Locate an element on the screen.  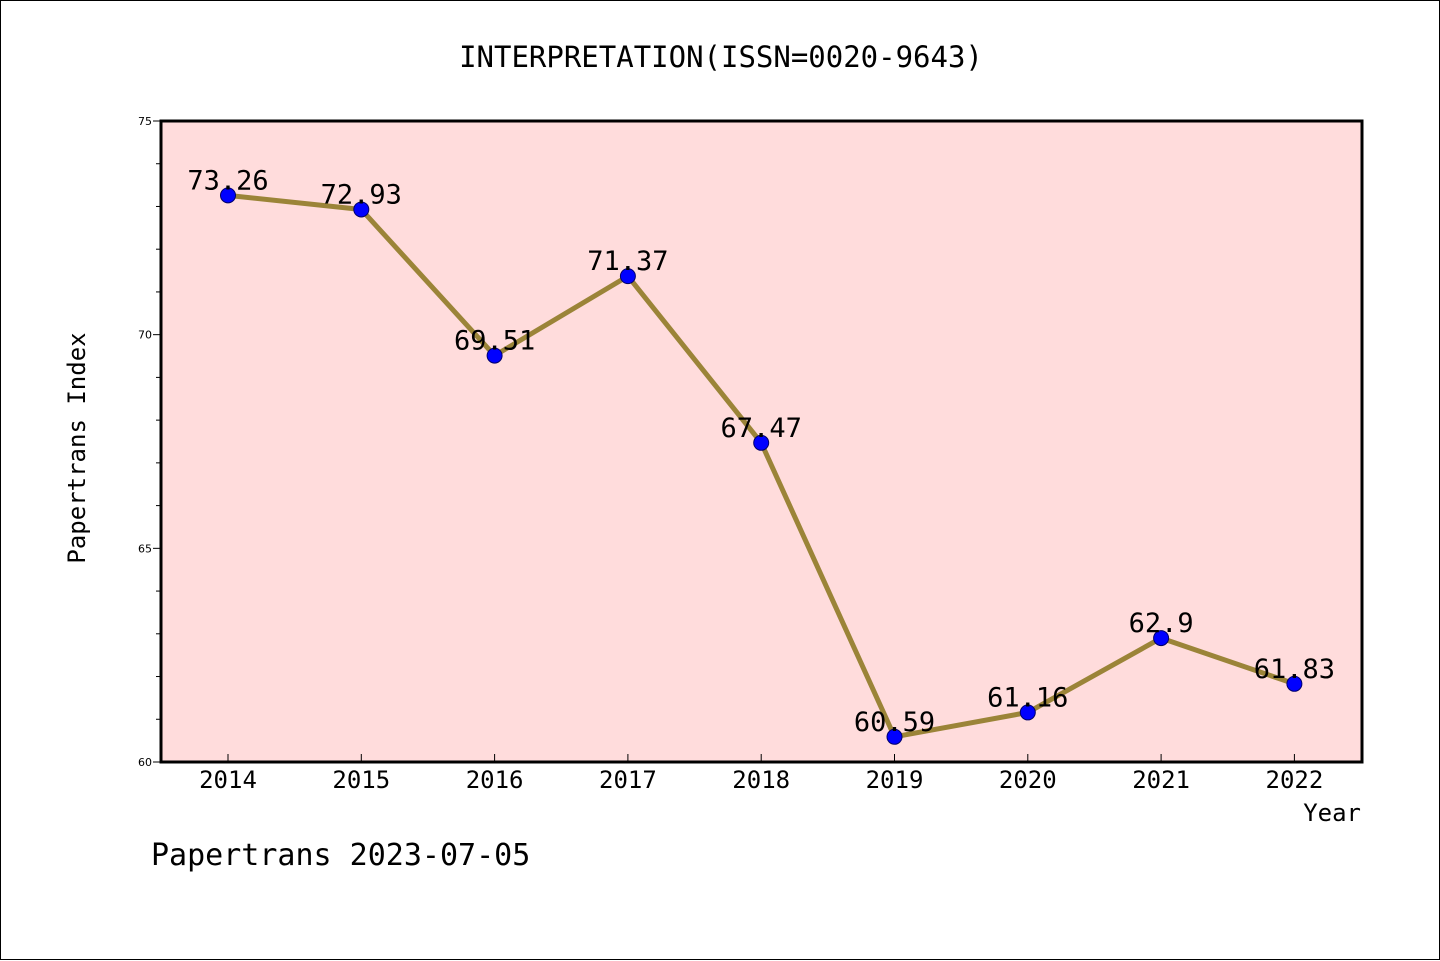
footer-text: Papertrans 2023-07-05 is located at coordinates (340, 855).